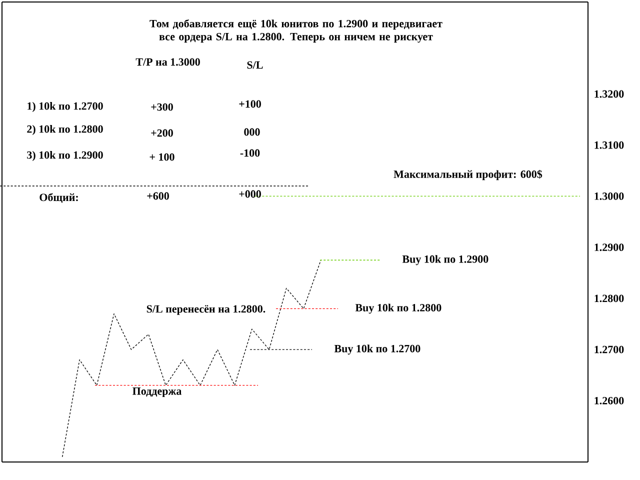 The width and height of the screenshot is (640, 480). Describe the element at coordinates (158, 196) in the screenshot. I see `annotation: +600` at that location.